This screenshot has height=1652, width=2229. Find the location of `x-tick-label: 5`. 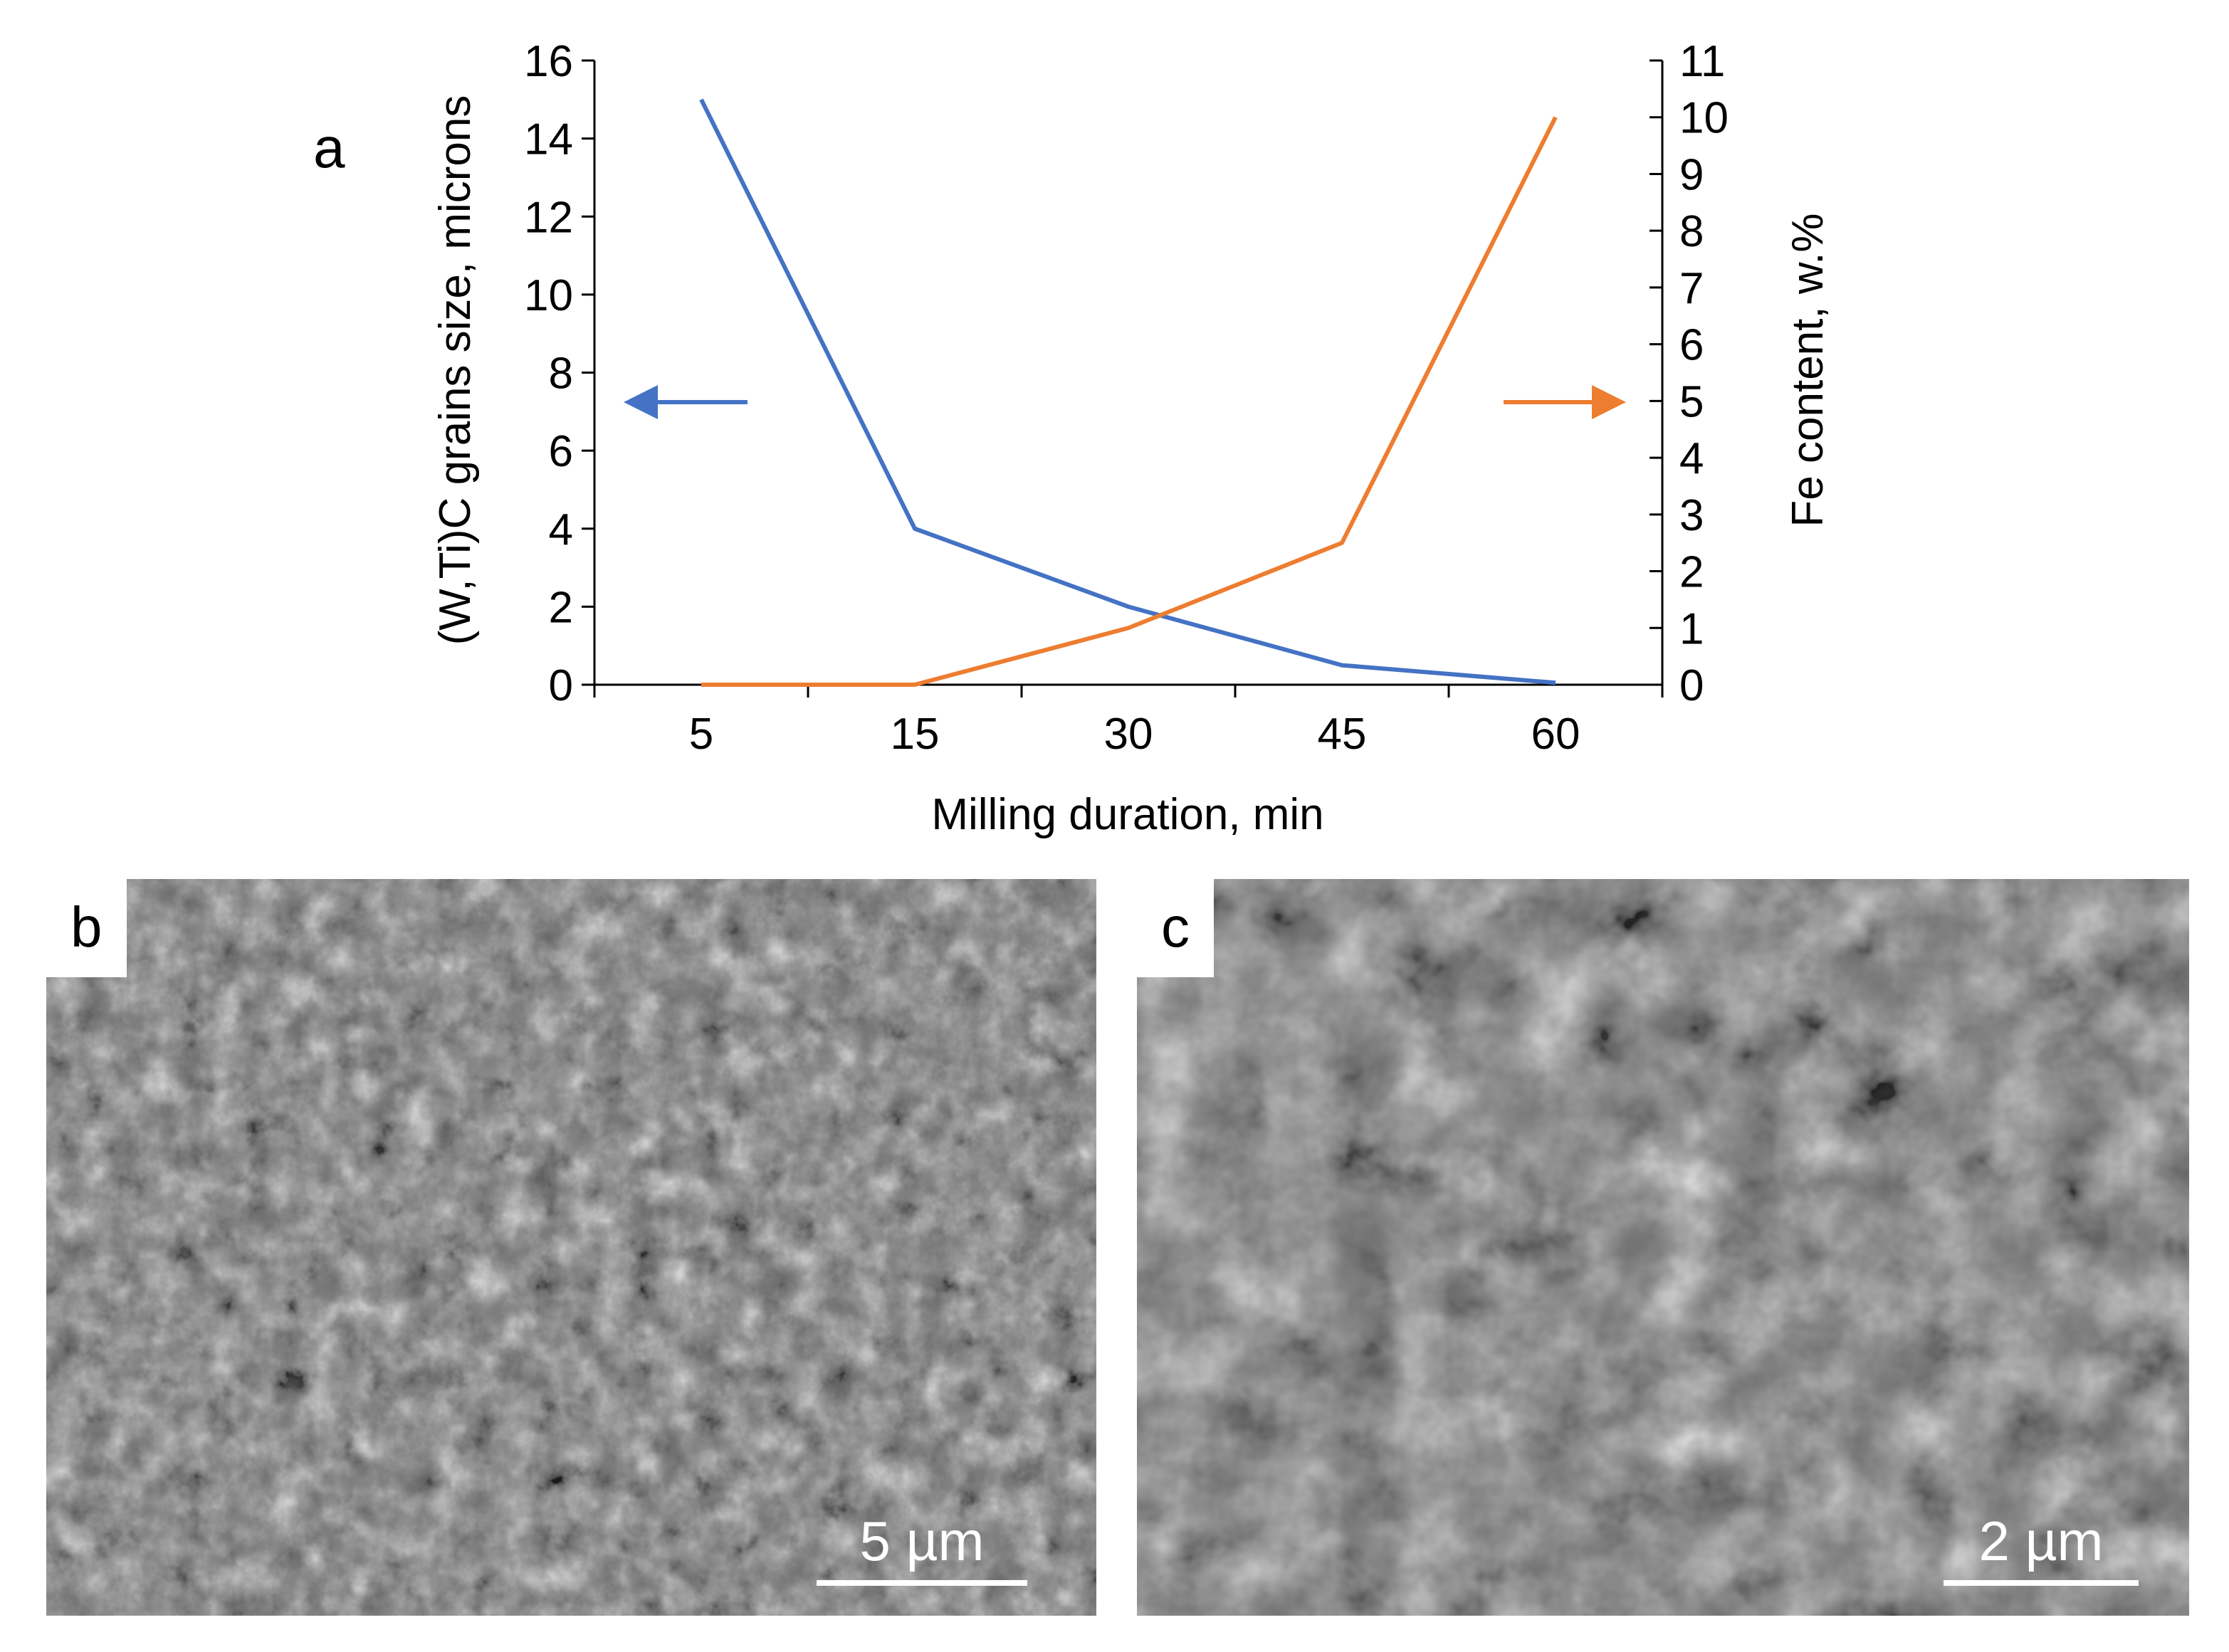

x-tick-label: 5 is located at coordinates (701, 734).